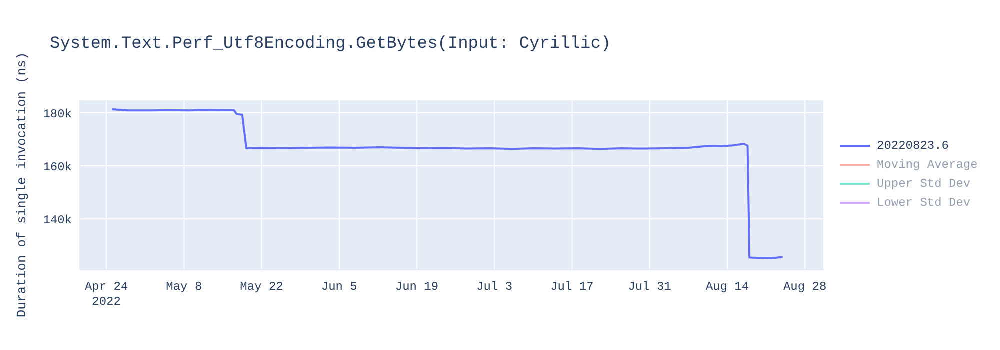 The height and width of the screenshot is (350, 1000). What do you see at coordinates (924, 183) in the screenshot?
I see `legend-label: Upper Std Dev` at bounding box center [924, 183].